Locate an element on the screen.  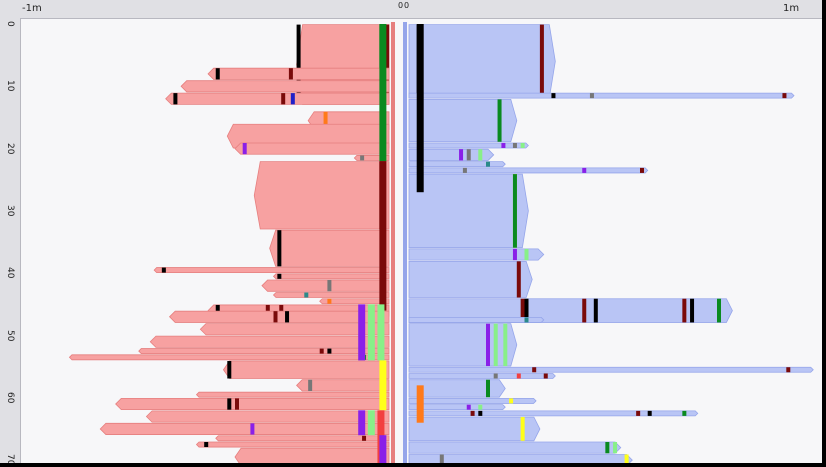
center-divider-right is located at coordinates (405, 242).